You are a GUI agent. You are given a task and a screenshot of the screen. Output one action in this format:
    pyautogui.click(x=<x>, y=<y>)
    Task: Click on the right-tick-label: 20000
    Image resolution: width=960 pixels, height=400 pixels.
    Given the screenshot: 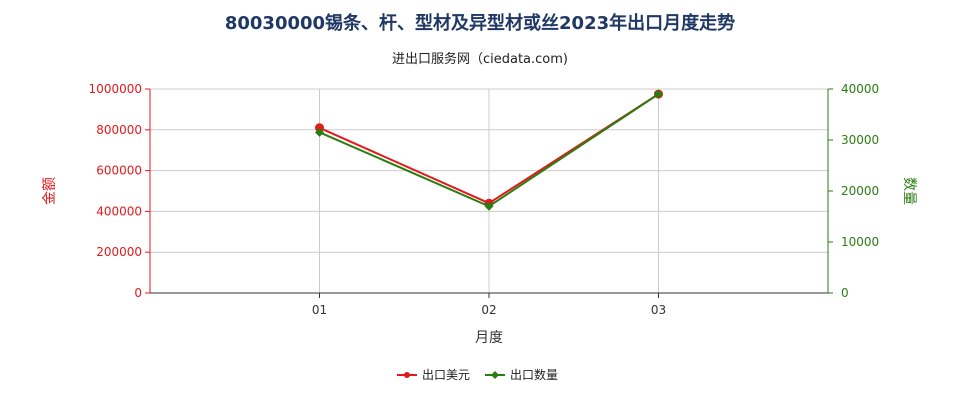 What is the action you would take?
    pyautogui.click(x=860, y=191)
    